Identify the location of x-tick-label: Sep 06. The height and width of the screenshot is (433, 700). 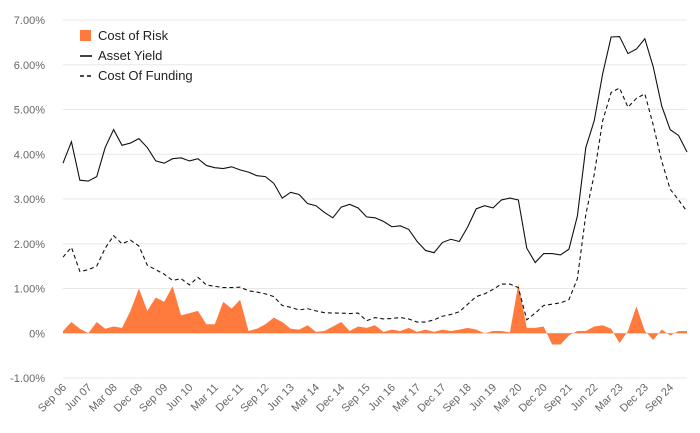
(52, 398).